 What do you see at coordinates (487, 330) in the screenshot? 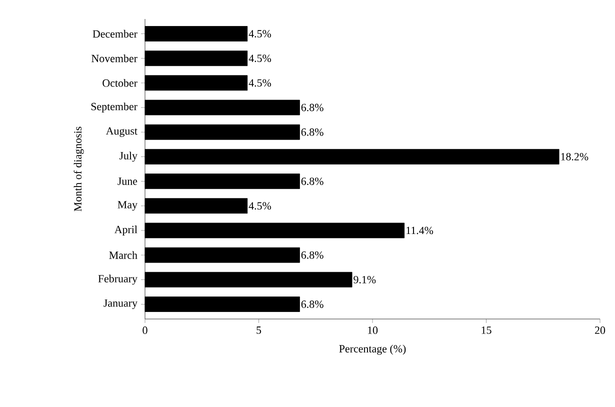
I see `x-tick-label: 15` at bounding box center [487, 330].